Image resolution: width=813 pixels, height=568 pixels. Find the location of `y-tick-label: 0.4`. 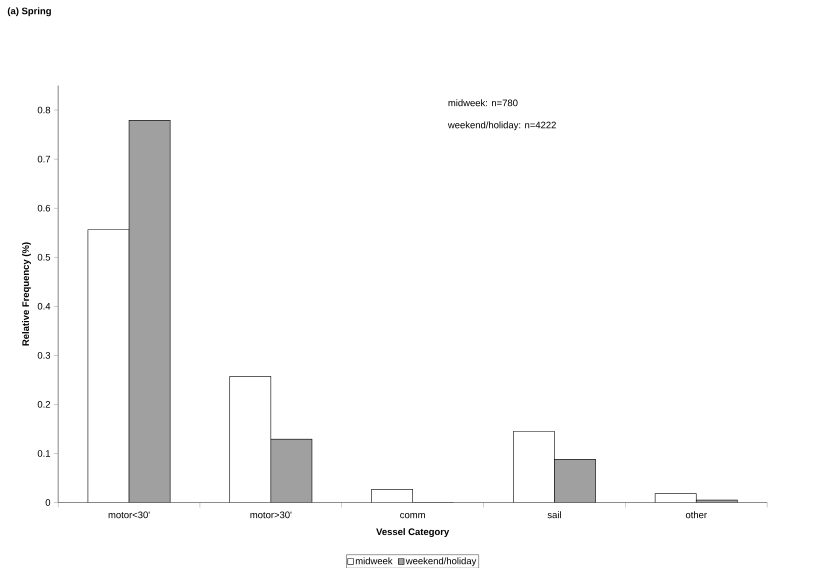

y-tick-label: 0.4 is located at coordinates (44, 306).